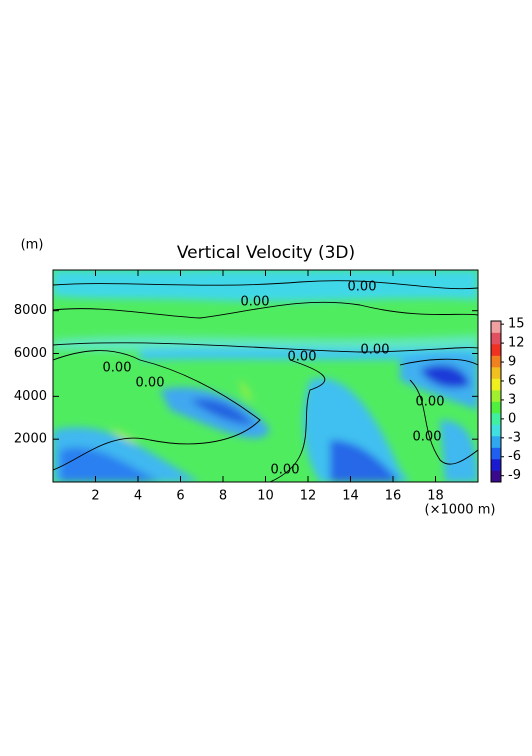 The width and height of the screenshot is (532, 756). I want to click on x-tick-label: 10, so click(265, 496).